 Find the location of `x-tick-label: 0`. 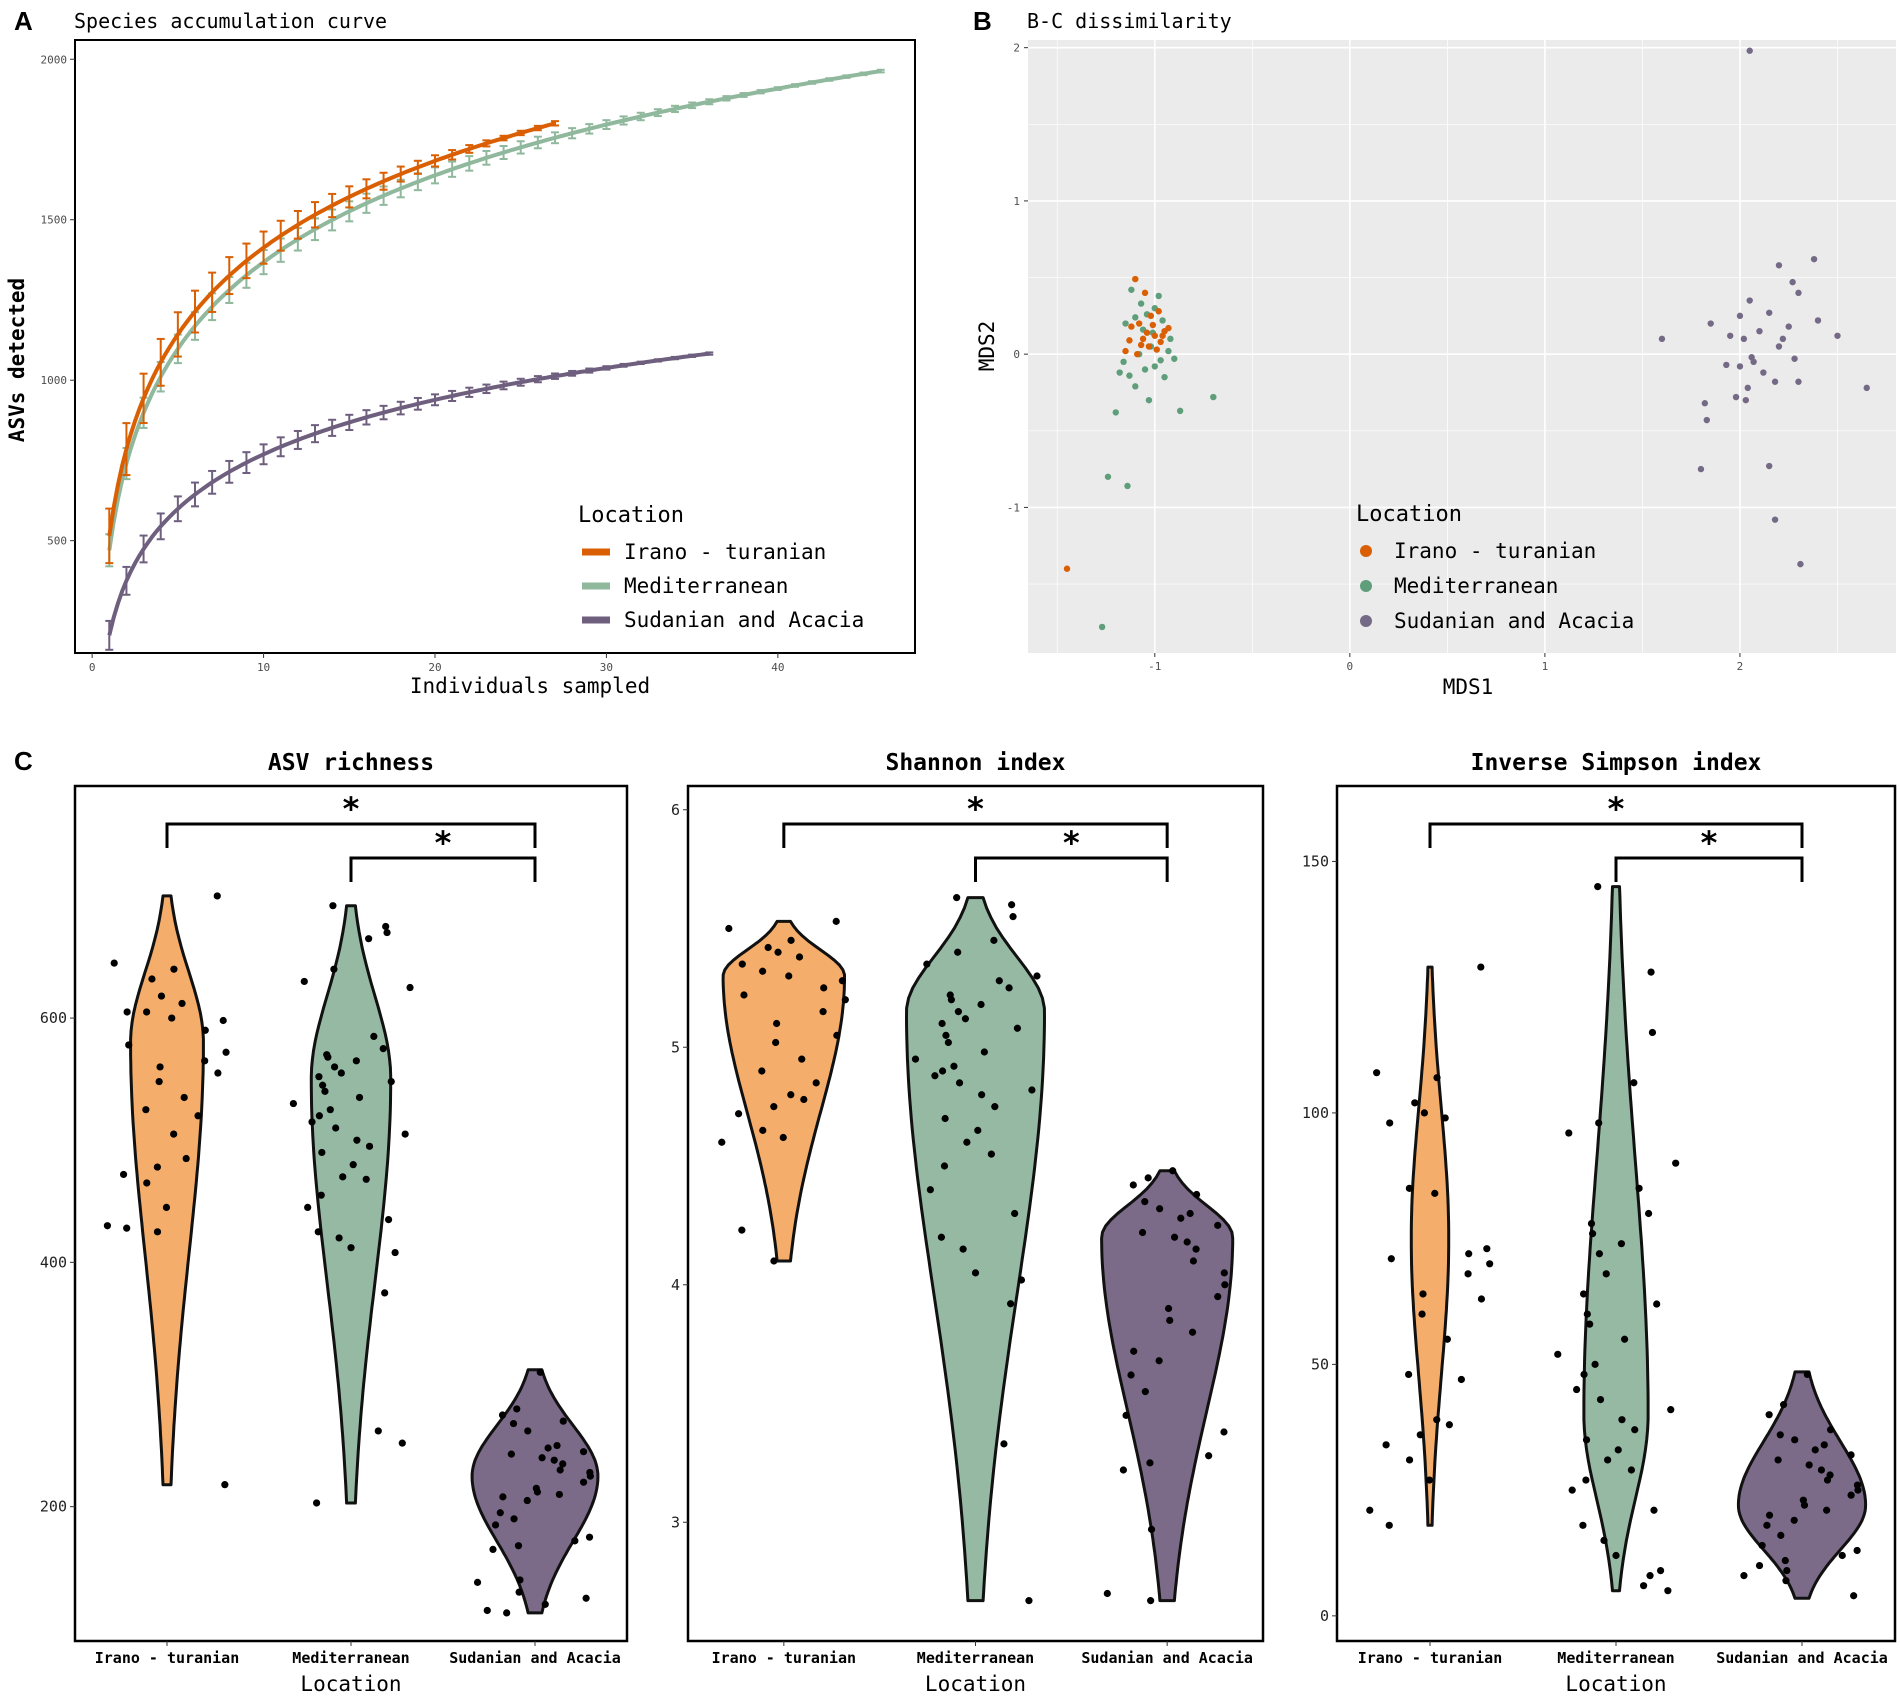

x-tick-label: 0 is located at coordinates (1350, 666).